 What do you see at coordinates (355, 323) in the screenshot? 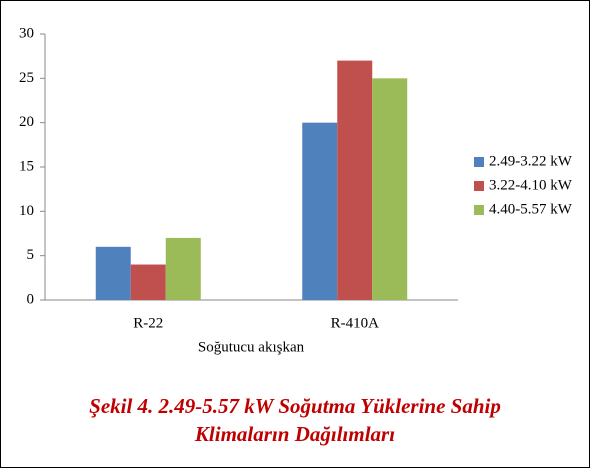
I see `x-tick-label: R-410A` at bounding box center [355, 323].